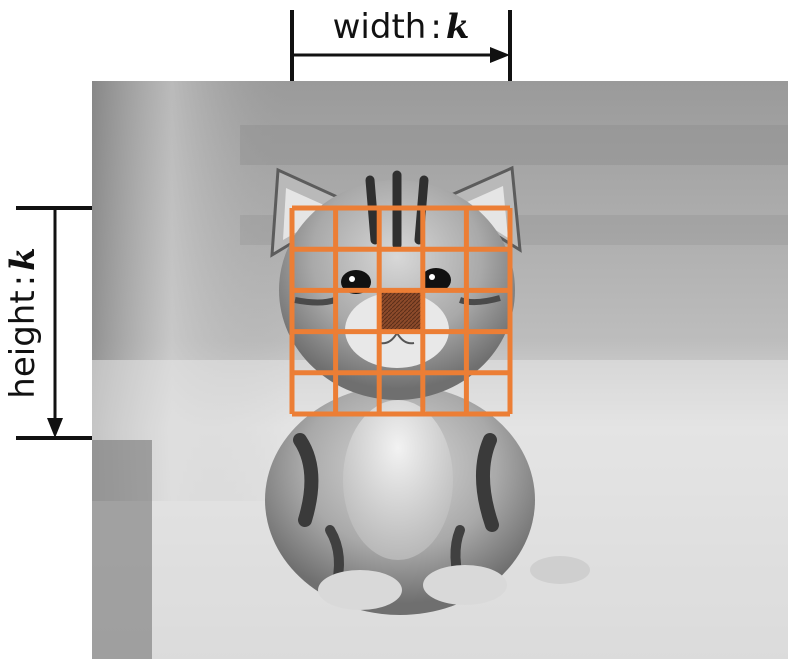 Image resolution: width=788 pixels, height=659 pixels. What do you see at coordinates (23, 259) in the screenshot?
I see `height-label-variable: k` at bounding box center [23, 259].